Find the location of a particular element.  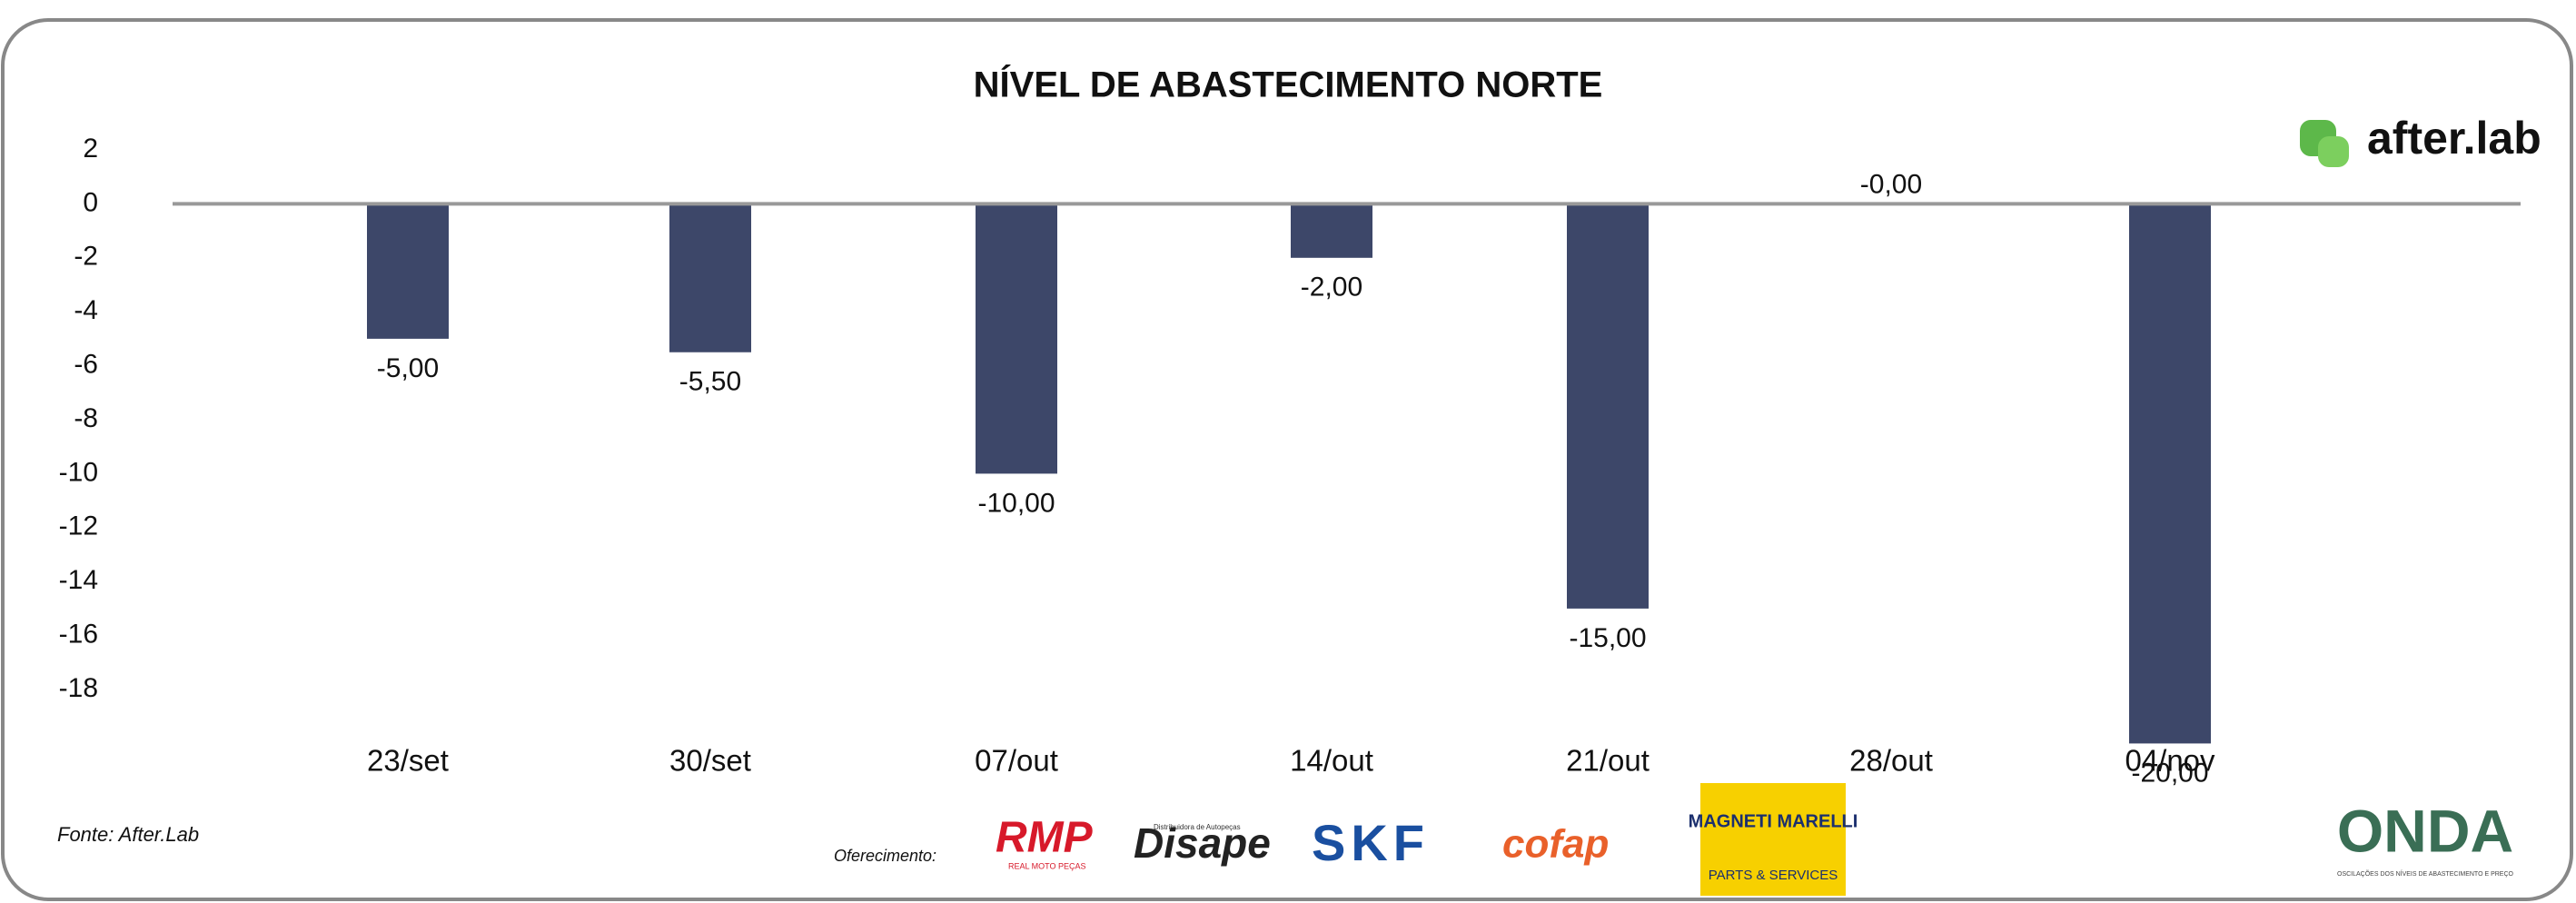

x-tick-label: 21/out is located at coordinates (1608, 761).